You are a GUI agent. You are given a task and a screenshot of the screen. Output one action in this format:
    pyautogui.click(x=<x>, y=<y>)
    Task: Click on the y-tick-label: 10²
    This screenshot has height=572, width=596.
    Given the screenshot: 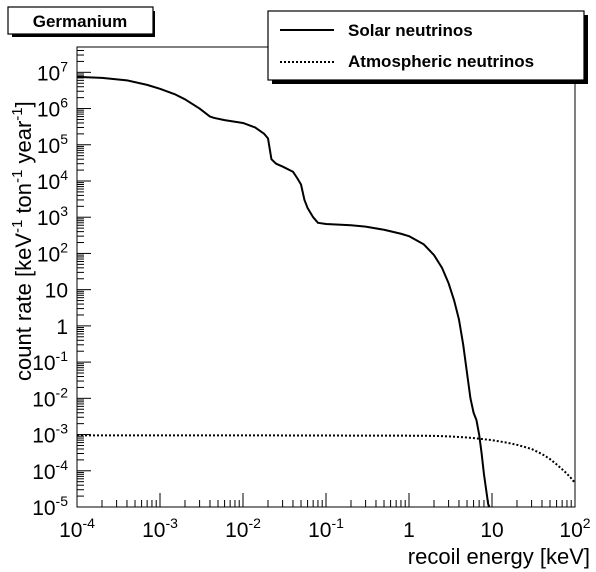 What is the action you would take?
    pyautogui.click(x=52, y=252)
    